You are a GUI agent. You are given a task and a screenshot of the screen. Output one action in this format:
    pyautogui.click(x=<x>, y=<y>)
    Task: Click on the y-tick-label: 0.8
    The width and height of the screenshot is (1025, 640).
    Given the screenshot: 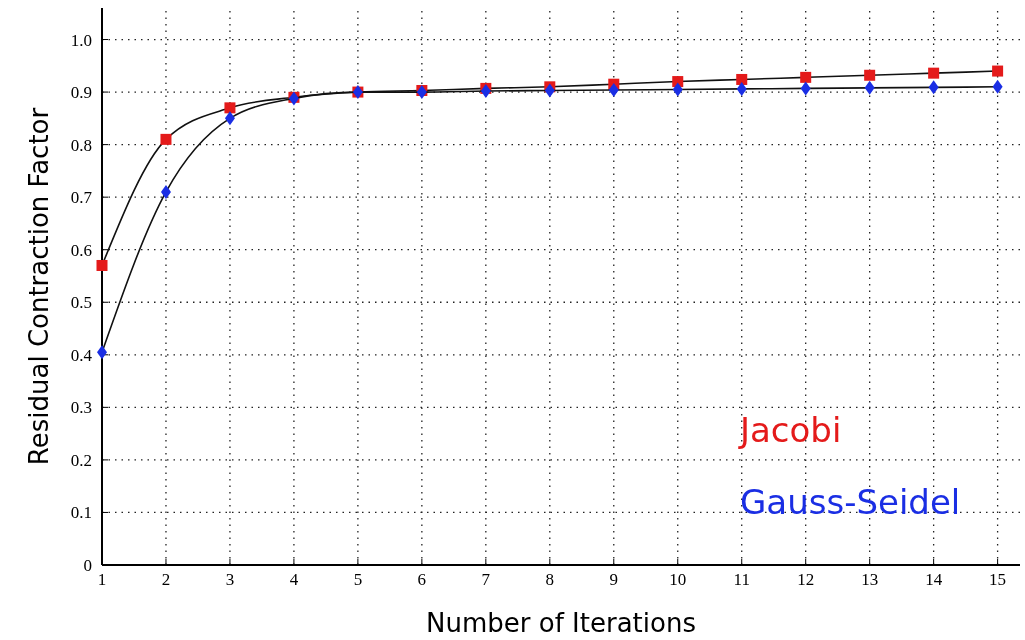 What is the action you would take?
    pyautogui.click(x=81, y=145)
    